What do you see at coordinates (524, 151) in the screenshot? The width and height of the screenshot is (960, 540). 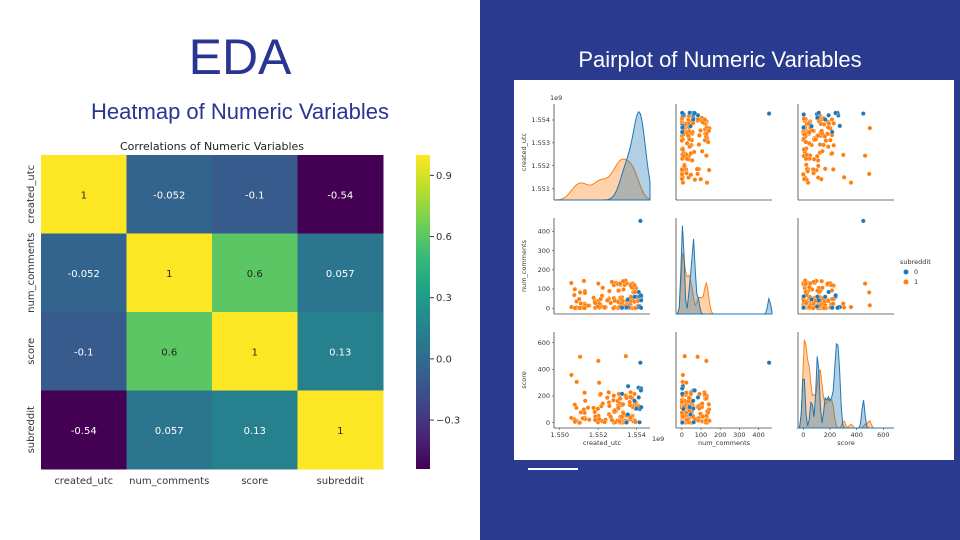 I see `y-axis-label: created_utc` at bounding box center [524, 151].